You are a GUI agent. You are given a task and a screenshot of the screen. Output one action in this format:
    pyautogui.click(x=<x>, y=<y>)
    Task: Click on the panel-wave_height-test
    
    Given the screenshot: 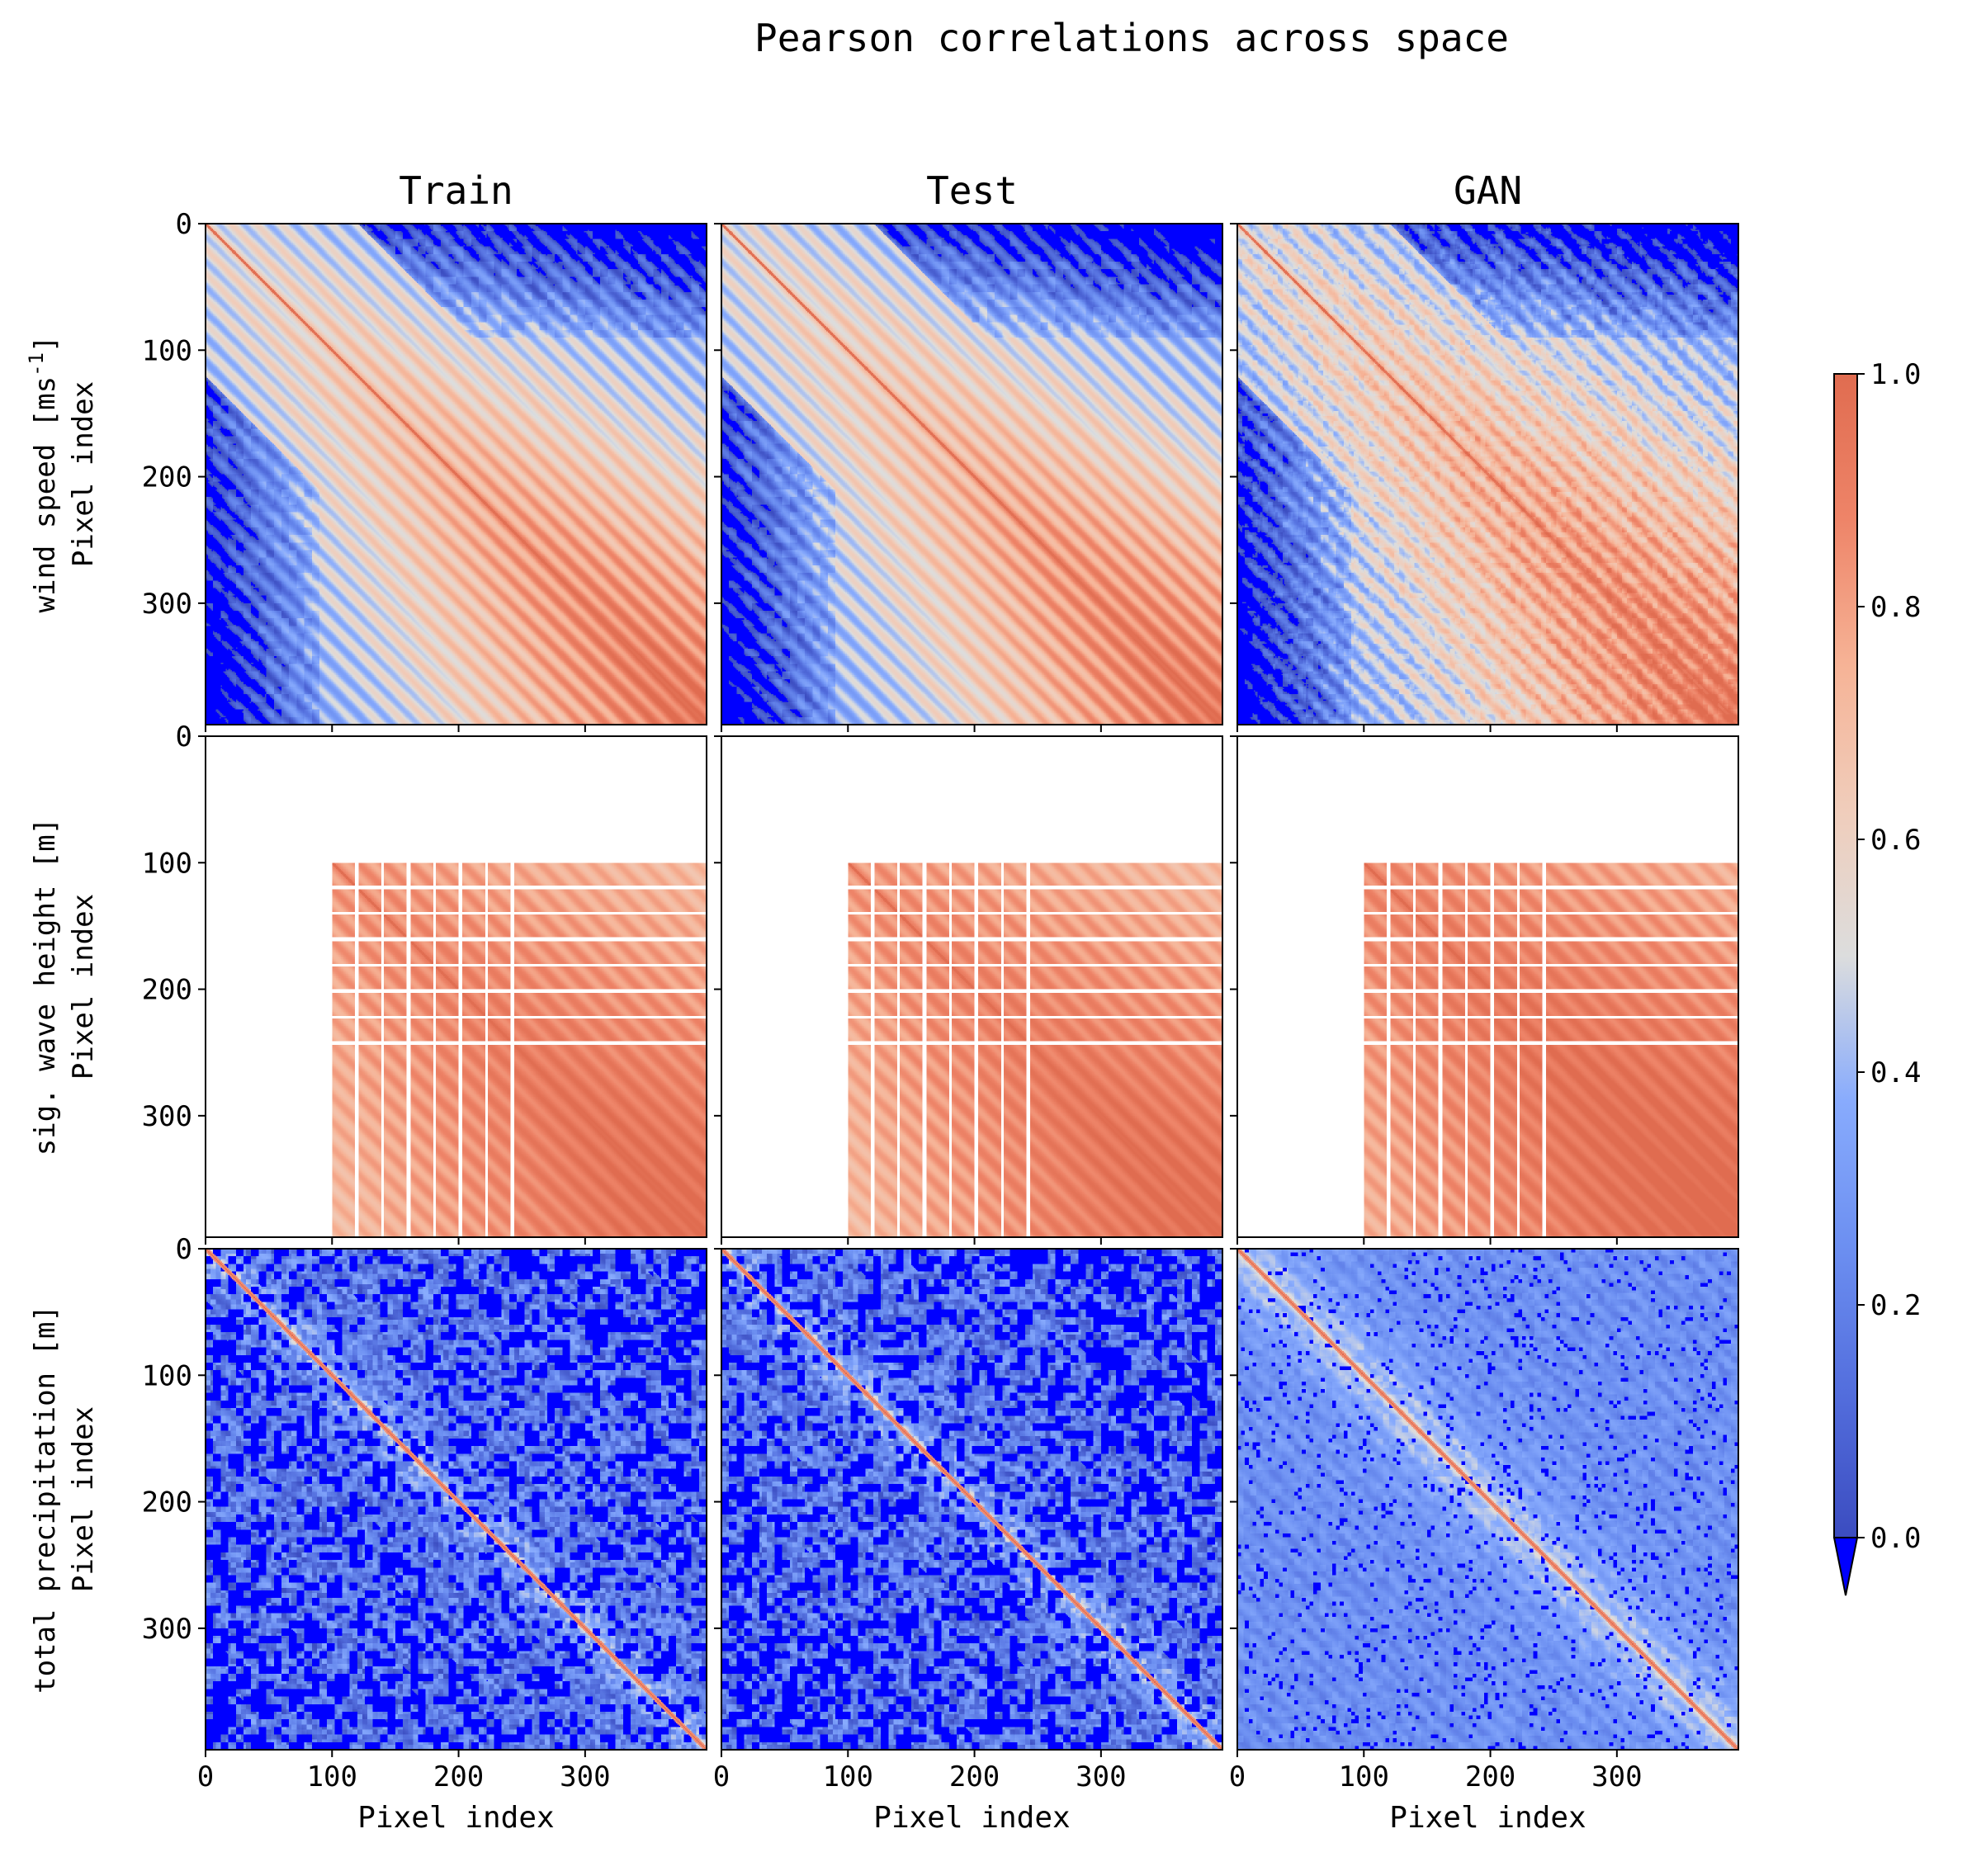 What is the action you would take?
    pyautogui.click(x=968, y=990)
    